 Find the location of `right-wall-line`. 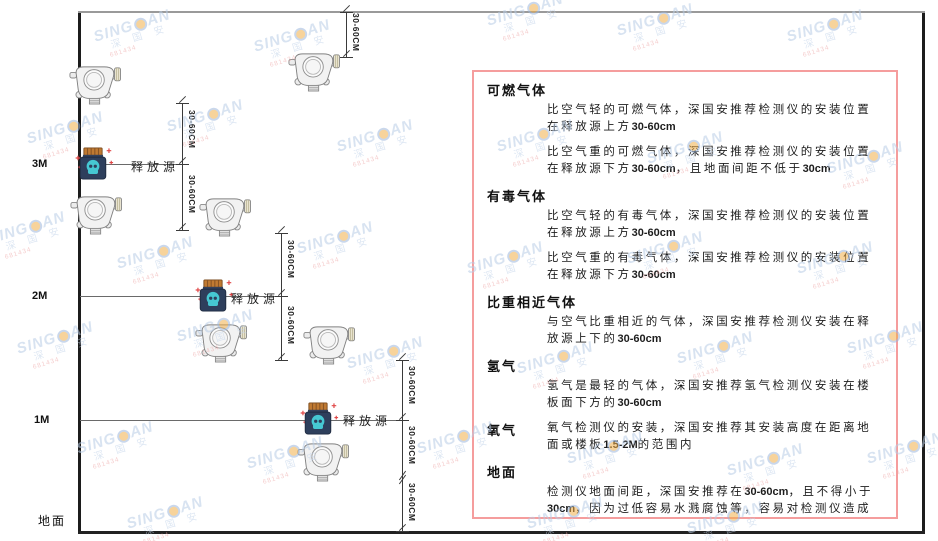

right-wall-line is located at coordinates (923, 272).